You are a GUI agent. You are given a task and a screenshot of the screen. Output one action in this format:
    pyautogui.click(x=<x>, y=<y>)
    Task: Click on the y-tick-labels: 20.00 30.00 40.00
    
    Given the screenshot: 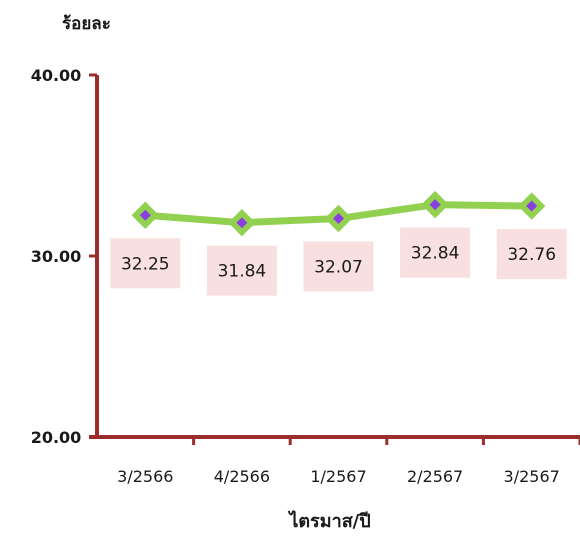 What is the action you would take?
    pyautogui.click(x=56, y=256)
    